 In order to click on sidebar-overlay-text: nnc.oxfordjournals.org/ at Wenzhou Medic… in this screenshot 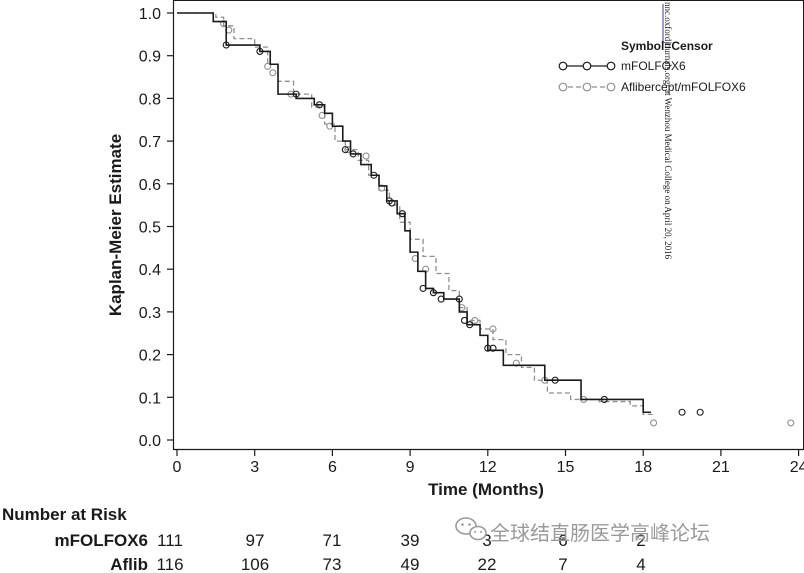, I will do `click(668, 131)`.